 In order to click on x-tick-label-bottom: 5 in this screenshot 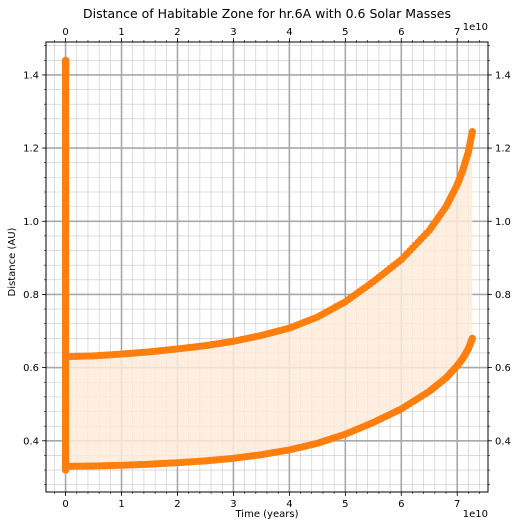, I will do `click(345, 504)`.